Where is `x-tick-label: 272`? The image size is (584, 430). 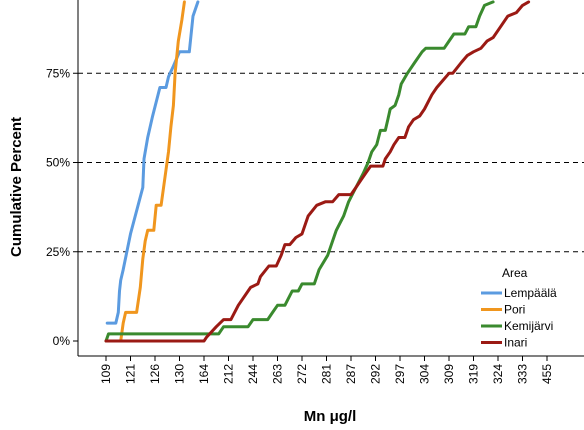 x-tick-label: 272 is located at coordinates (302, 374).